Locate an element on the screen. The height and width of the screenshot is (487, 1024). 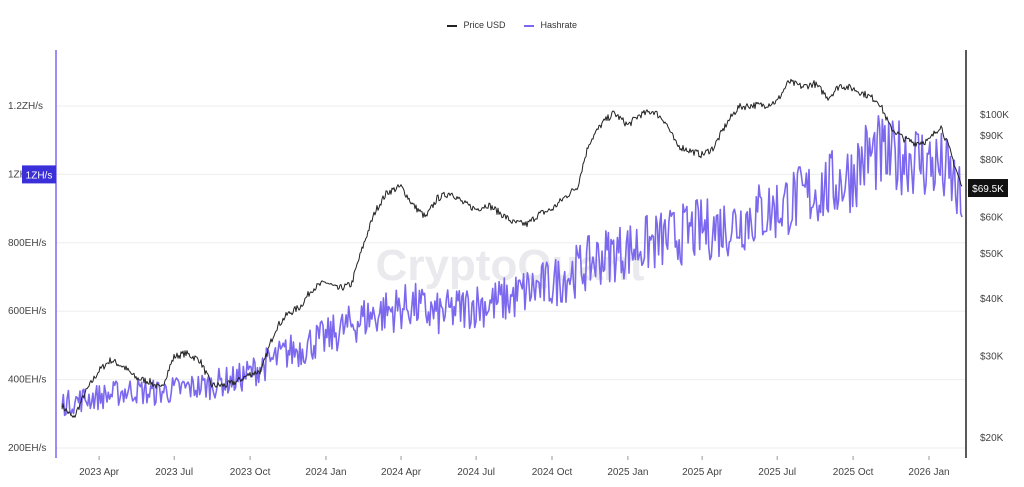
x-tick-label: 2024 Apr is located at coordinates (401, 472).